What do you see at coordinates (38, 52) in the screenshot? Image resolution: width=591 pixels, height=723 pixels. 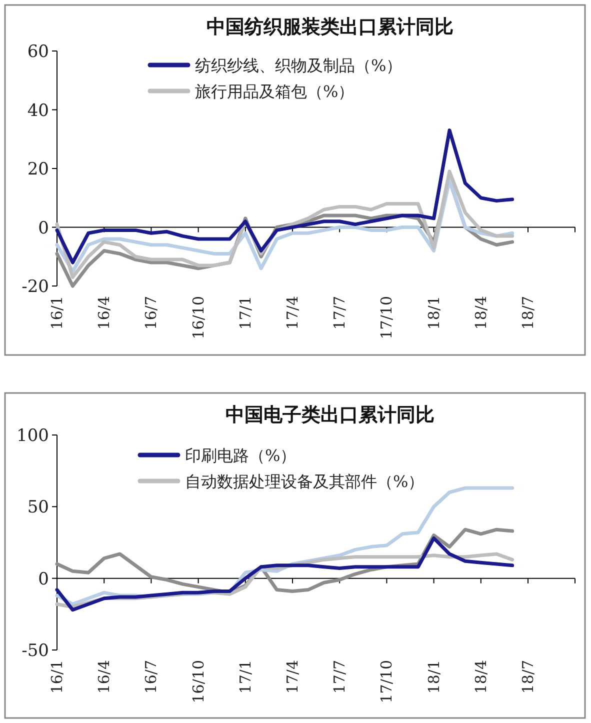 I see `y-tick-label: 60` at bounding box center [38, 52].